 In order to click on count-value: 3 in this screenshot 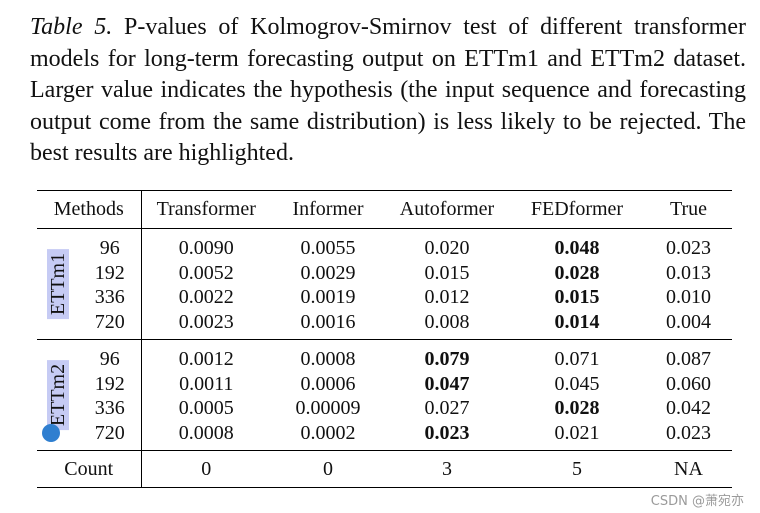, I will do `click(447, 469)`.